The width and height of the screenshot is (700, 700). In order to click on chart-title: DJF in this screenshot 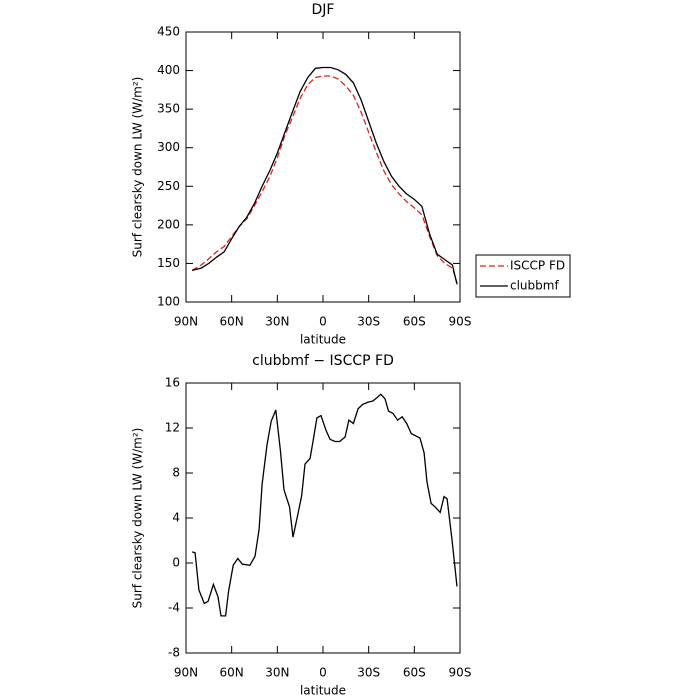, I will do `click(323, 10)`.